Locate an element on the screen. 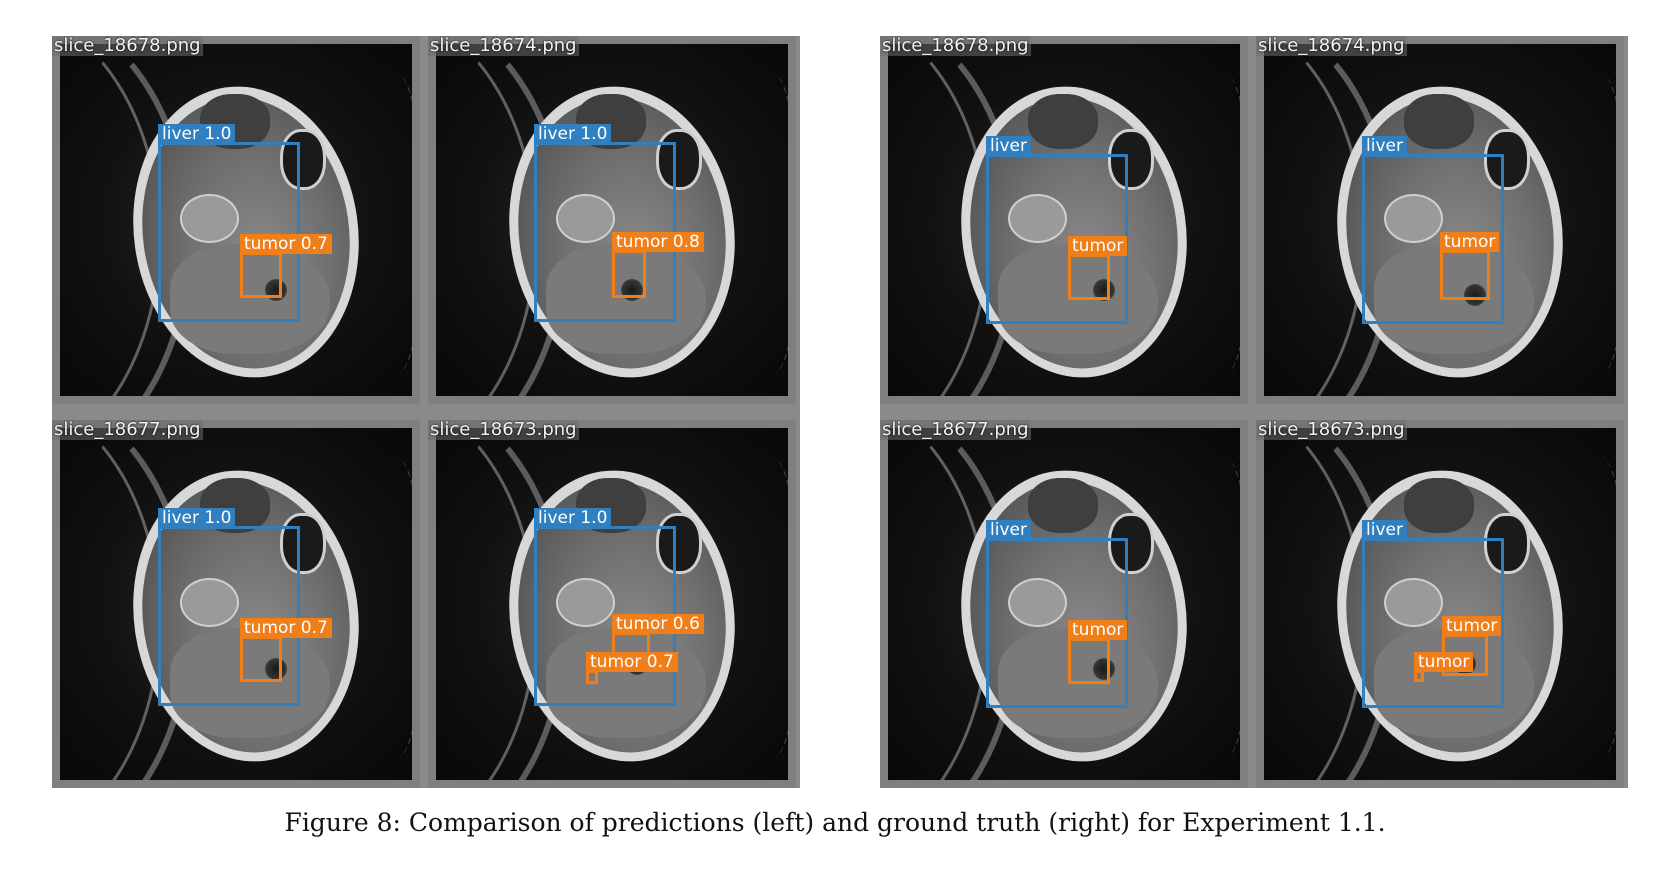 This screenshot has width=1670, height=878. ct-tile: slice_18674.png liver tumor is located at coordinates (1440, 220).